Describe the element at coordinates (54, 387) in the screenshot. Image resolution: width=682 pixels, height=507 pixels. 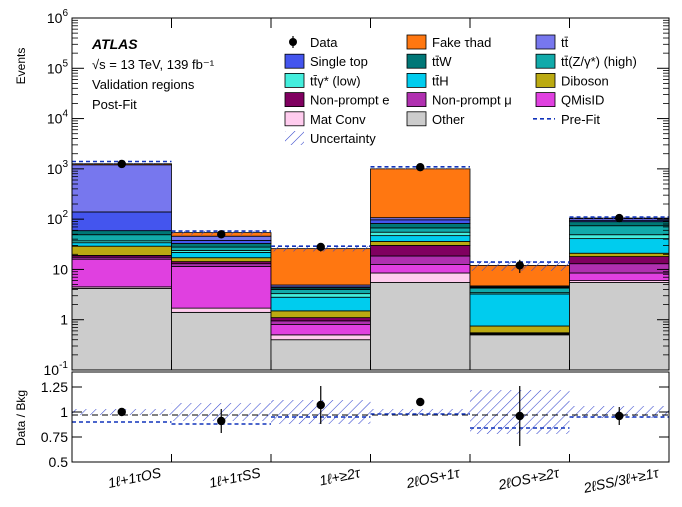
I see `ratio-y-tick-label: 1.25` at that location.